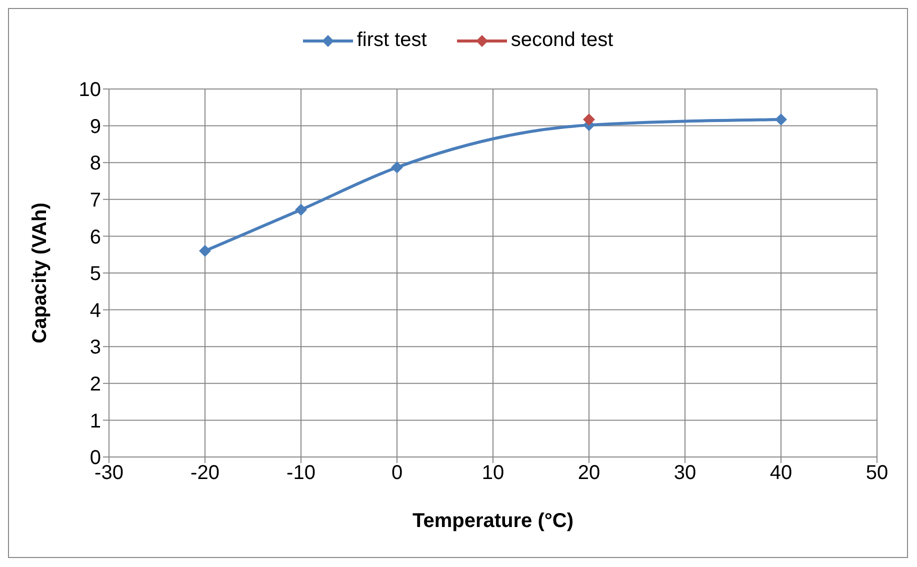 This screenshot has width=917, height=567. I want to click on legend-label: second test, so click(562, 40).